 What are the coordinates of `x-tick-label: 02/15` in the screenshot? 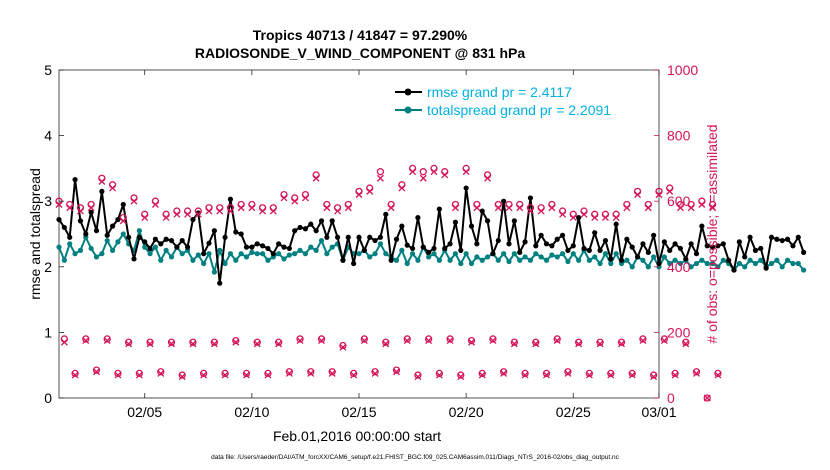 It's located at (358, 412).